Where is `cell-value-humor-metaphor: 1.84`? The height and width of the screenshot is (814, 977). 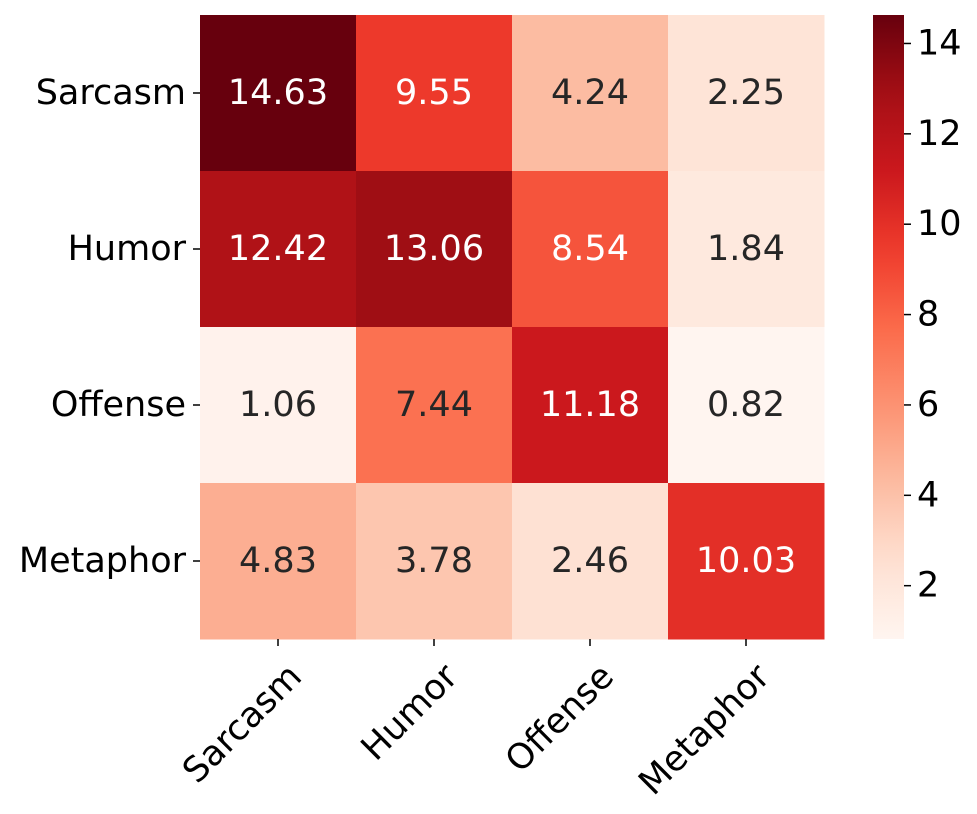 cell-value-humor-metaphor: 1.84 is located at coordinates (746, 249).